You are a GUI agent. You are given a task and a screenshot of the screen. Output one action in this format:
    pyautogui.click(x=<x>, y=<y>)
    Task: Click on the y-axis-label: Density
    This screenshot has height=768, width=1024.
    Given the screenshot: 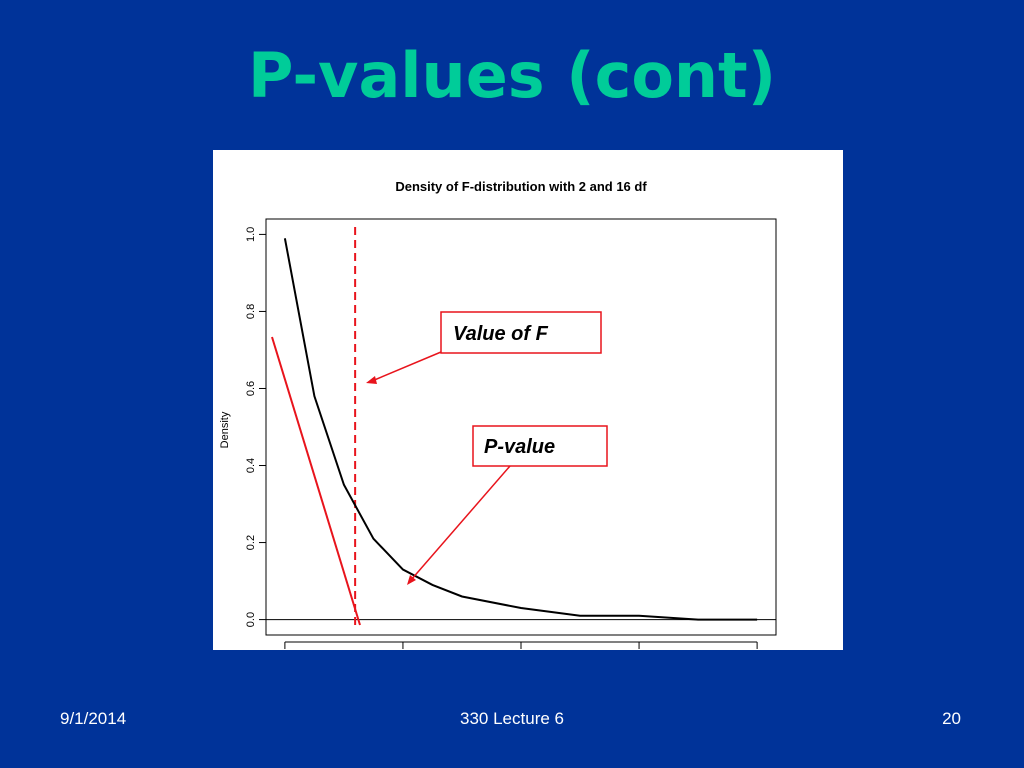 What is the action you would take?
    pyautogui.click(x=225, y=429)
    